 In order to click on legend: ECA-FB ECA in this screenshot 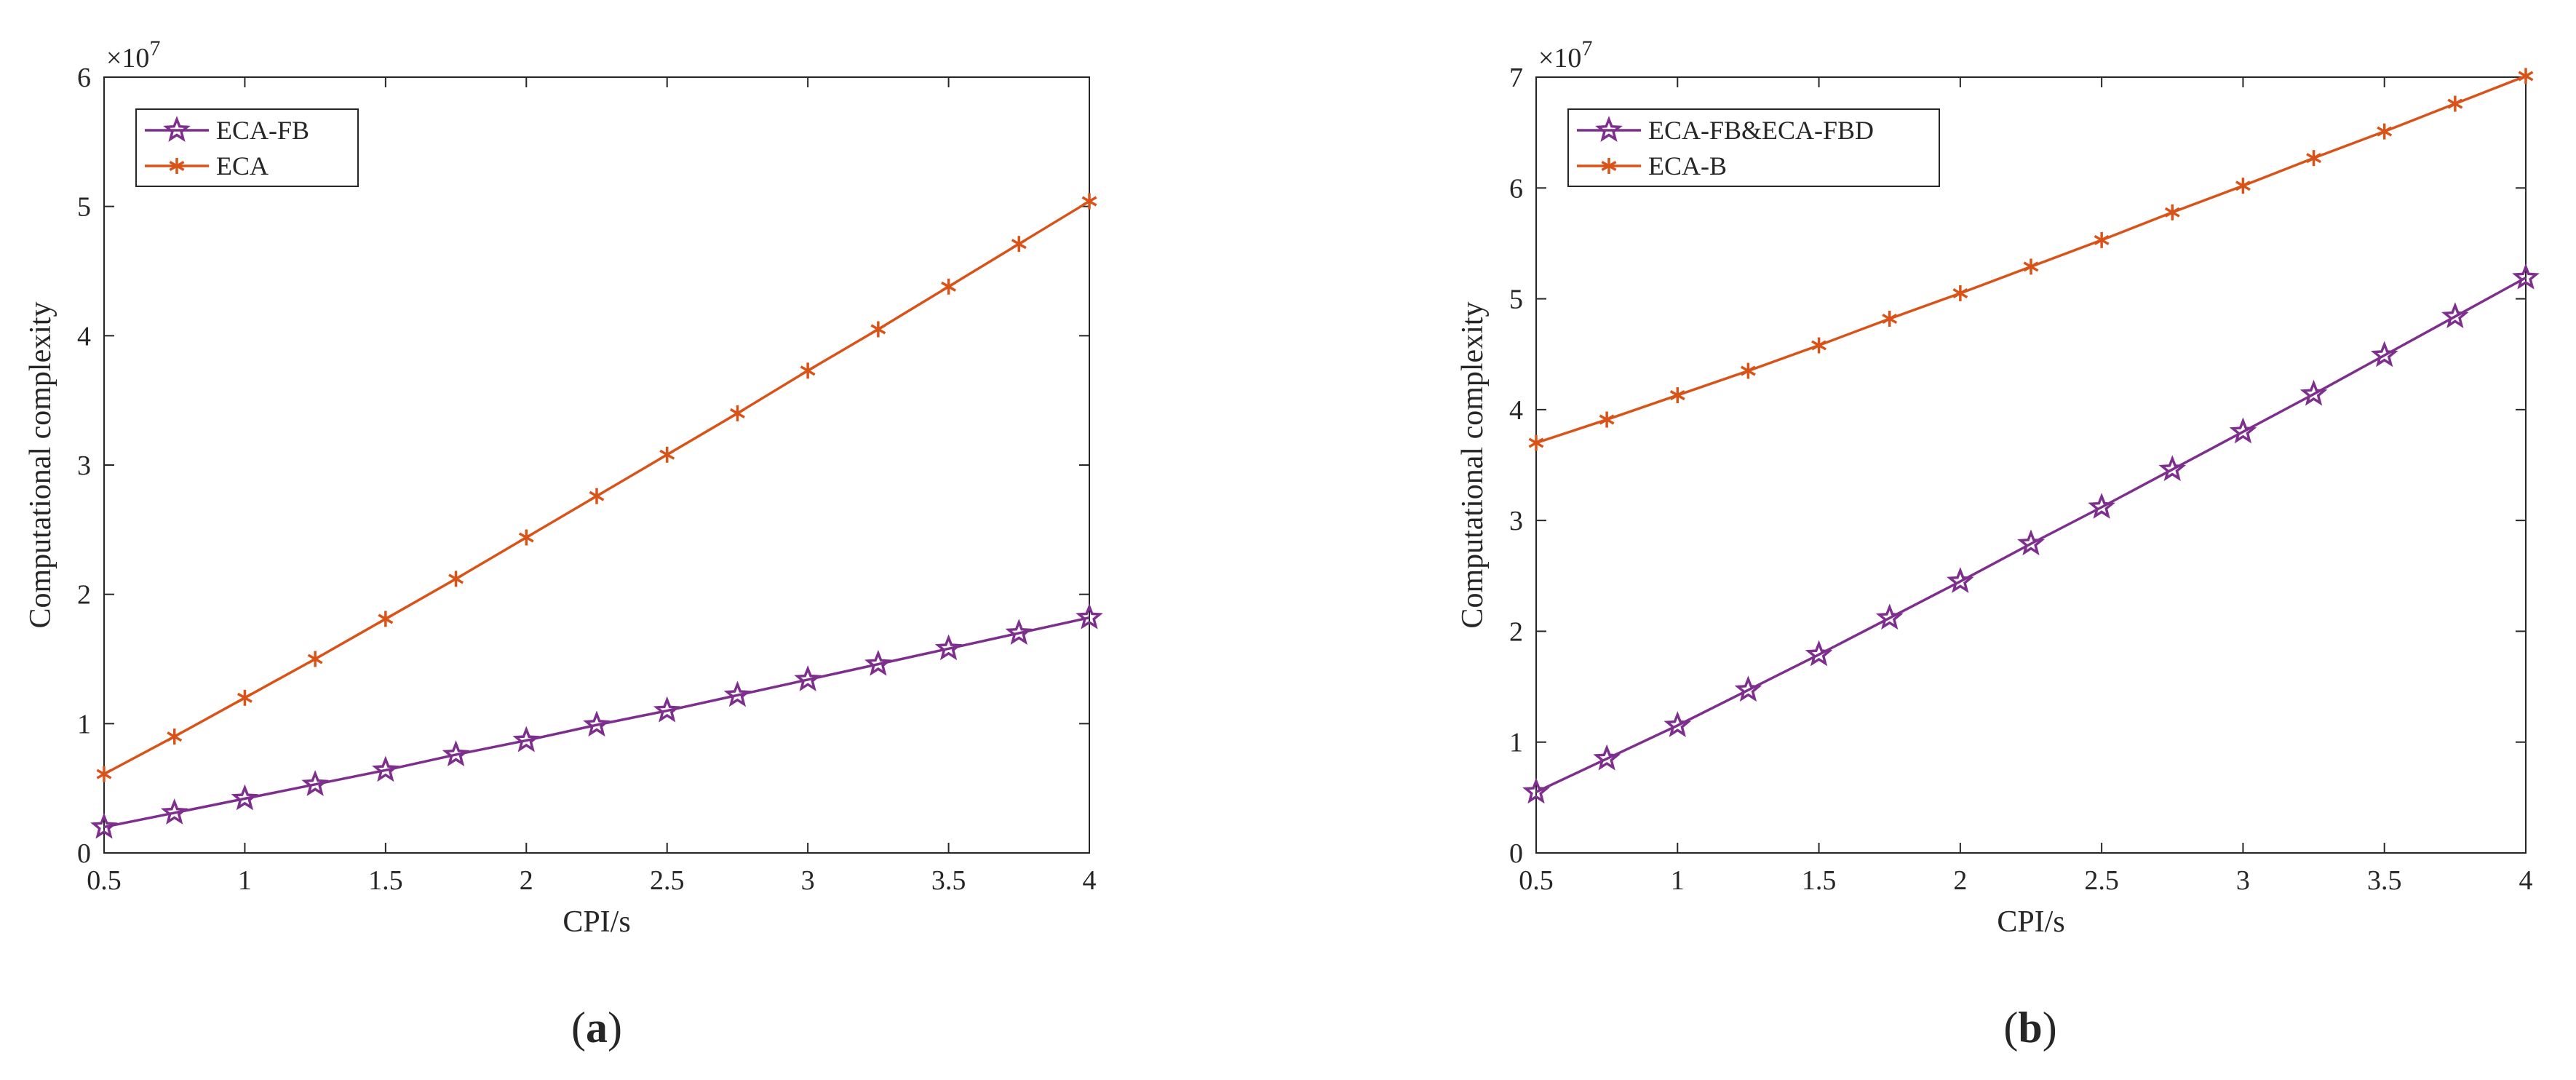, I will do `click(247, 147)`.